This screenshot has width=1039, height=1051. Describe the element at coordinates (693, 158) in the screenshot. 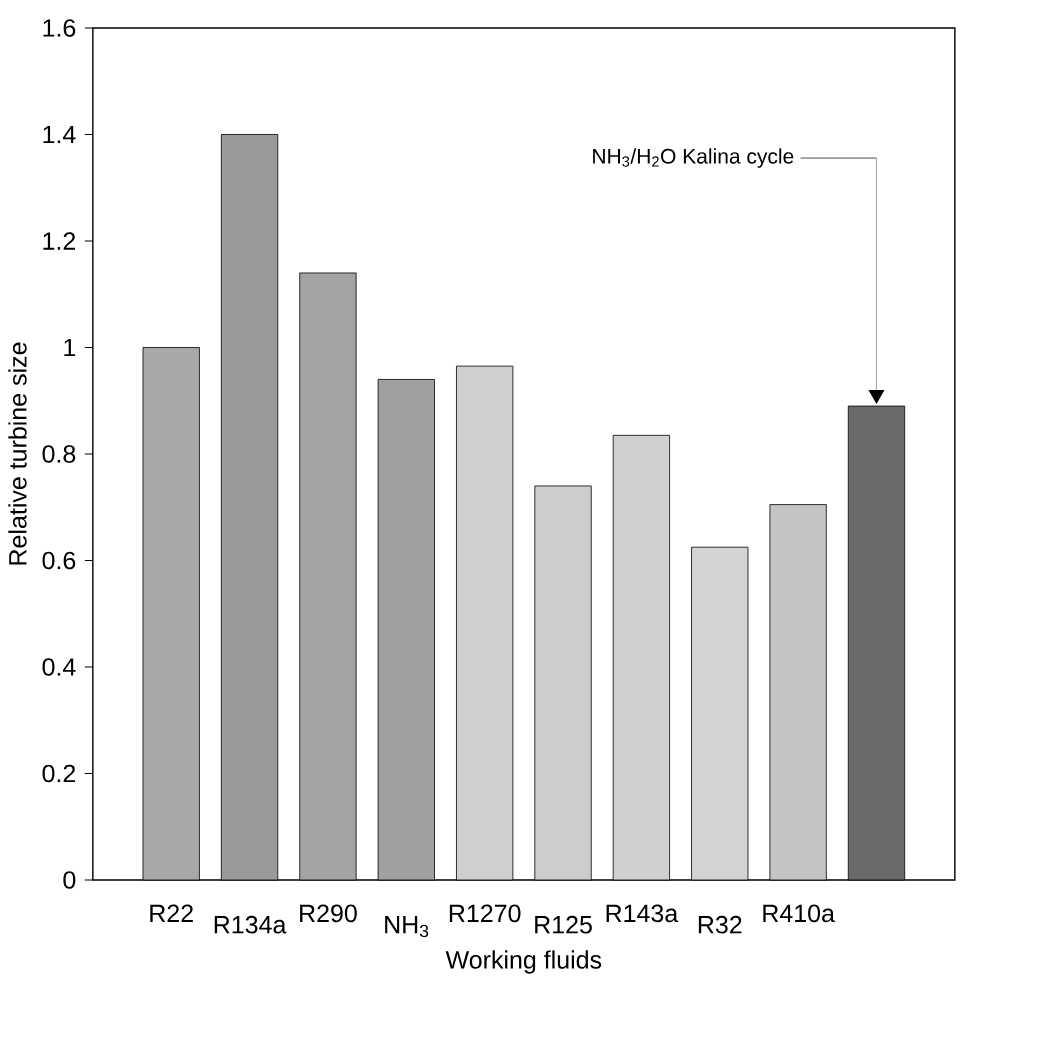

I see `annotation: NH$_{3}$/H$_{2}$O Kalina cycle` at that location.